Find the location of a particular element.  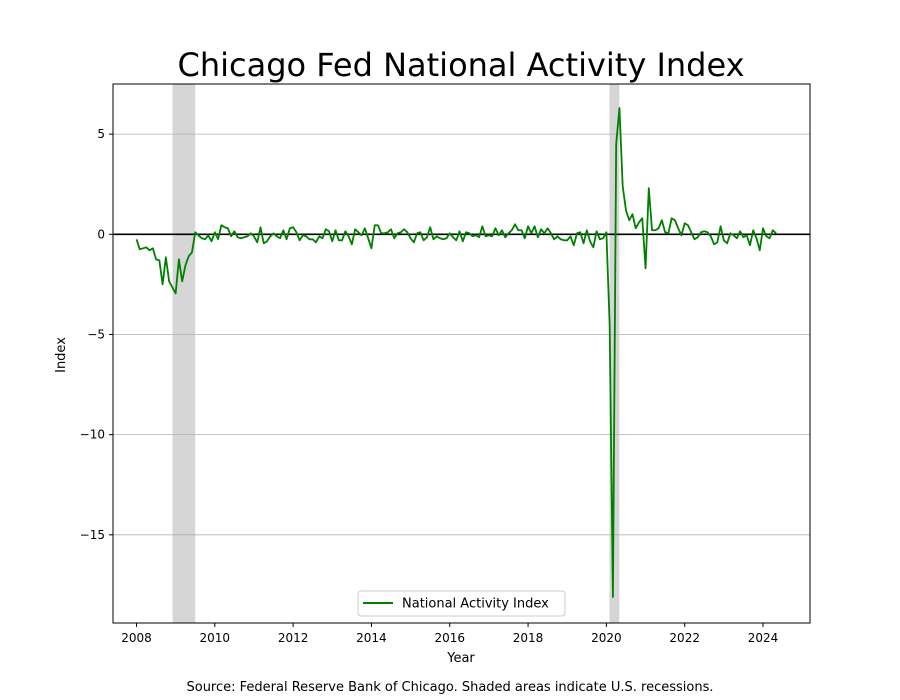

legend: National Activity Index is located at coordinates (461, 603).